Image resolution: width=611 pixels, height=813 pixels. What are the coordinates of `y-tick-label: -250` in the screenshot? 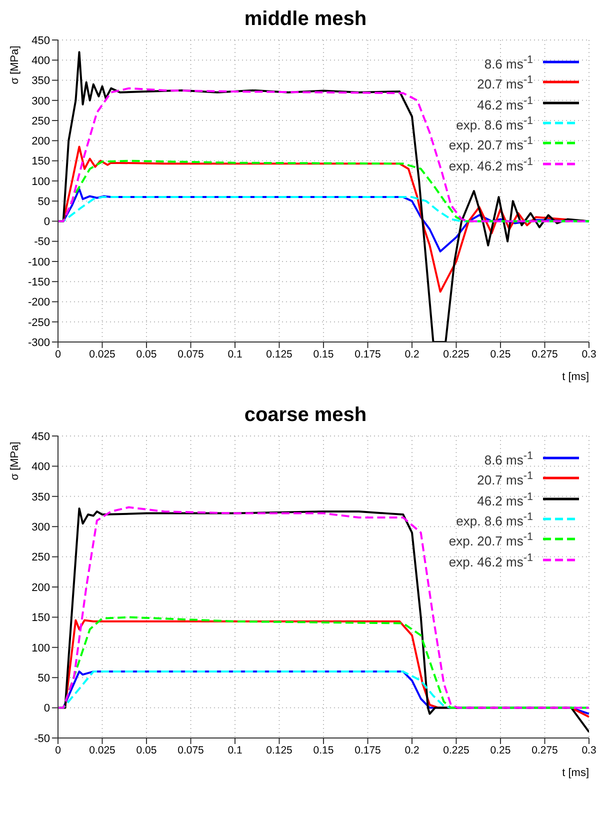 It's located at (39, 322).